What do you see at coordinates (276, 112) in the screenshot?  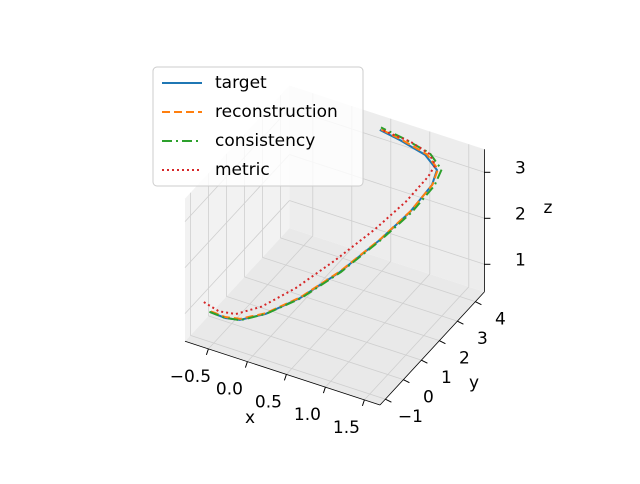 I see `legend-label: reconstruction` at bounding box center [276, 112].